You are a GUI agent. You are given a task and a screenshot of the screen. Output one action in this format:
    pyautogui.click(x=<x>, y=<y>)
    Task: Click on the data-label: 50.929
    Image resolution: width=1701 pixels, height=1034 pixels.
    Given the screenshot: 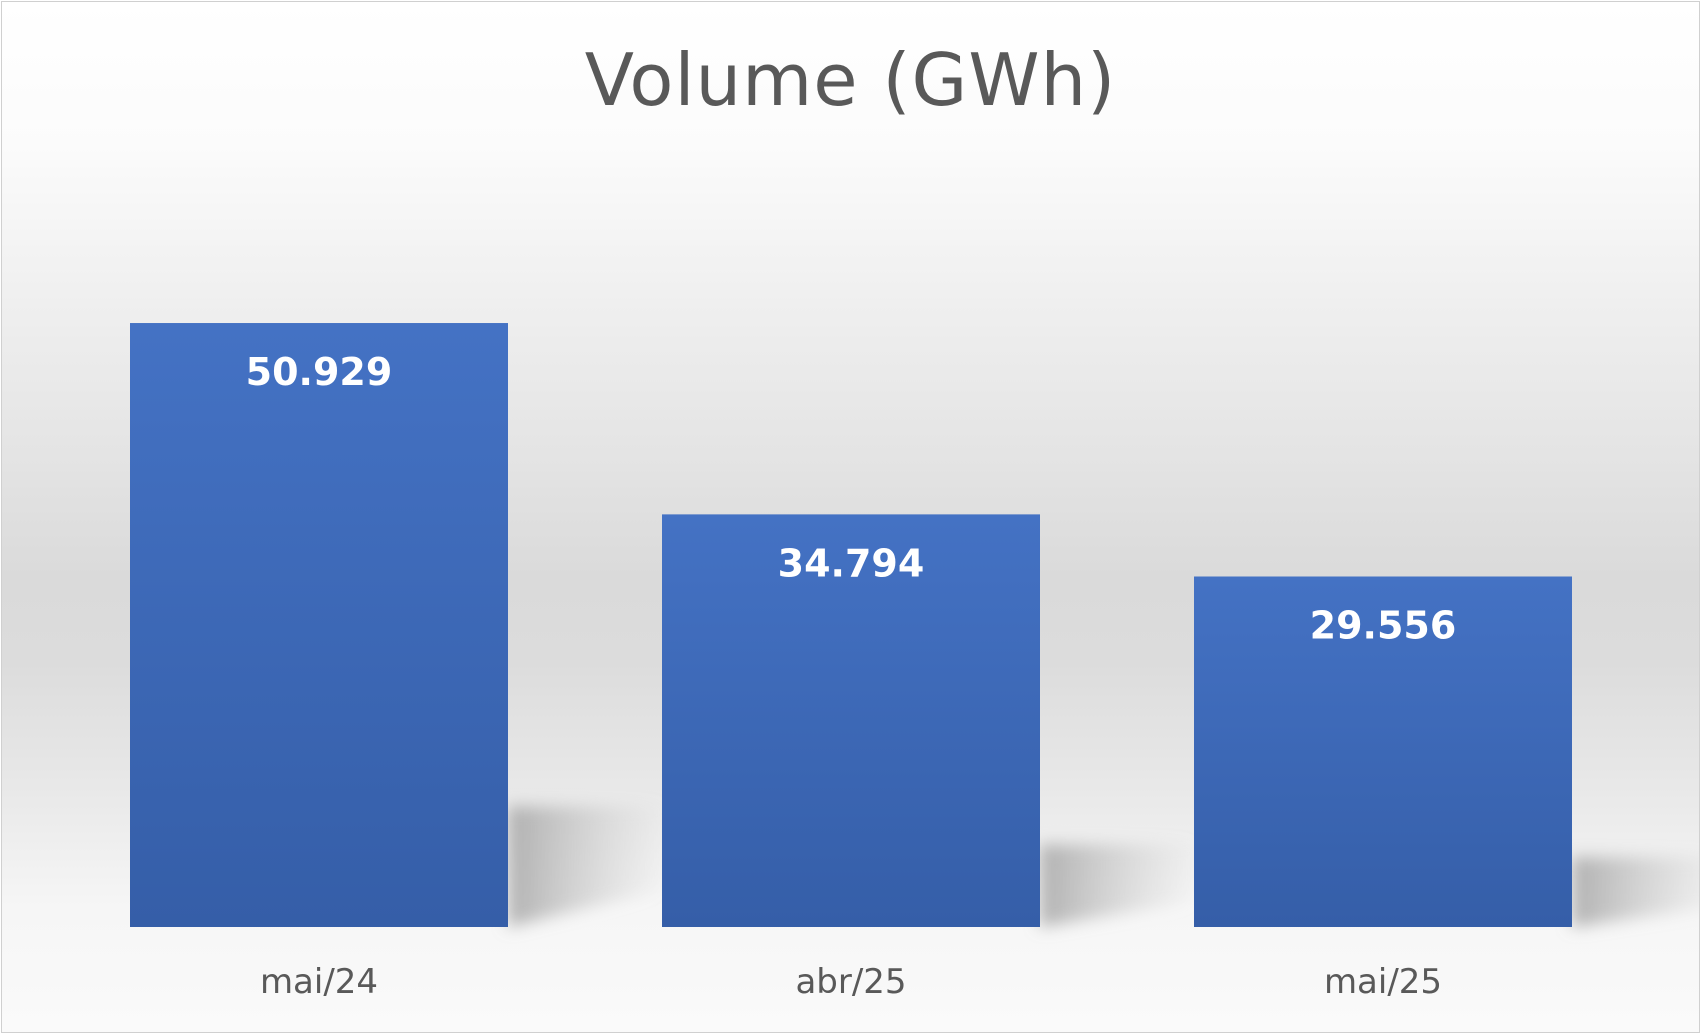 What is the action you would take?
    pyautogui.click(x=319, y=372)
    